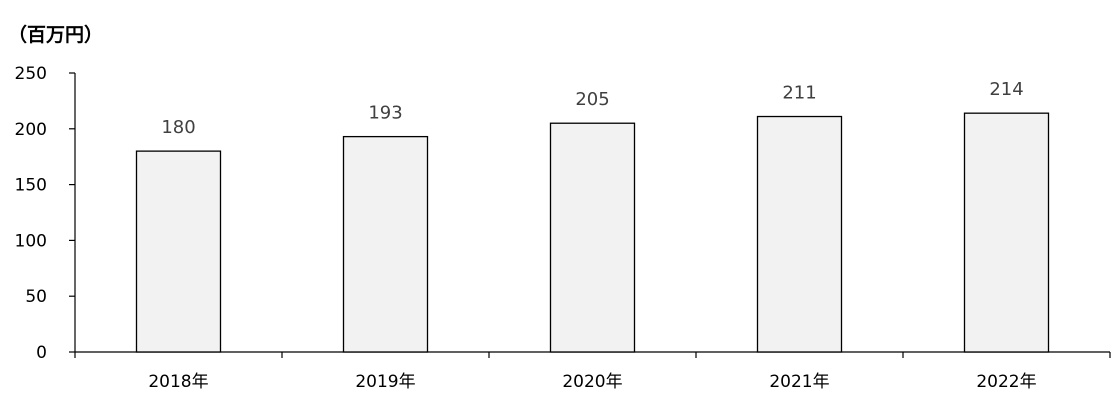  I want to click on y-axis-unit-label: （百万円）, so click(56, 35).